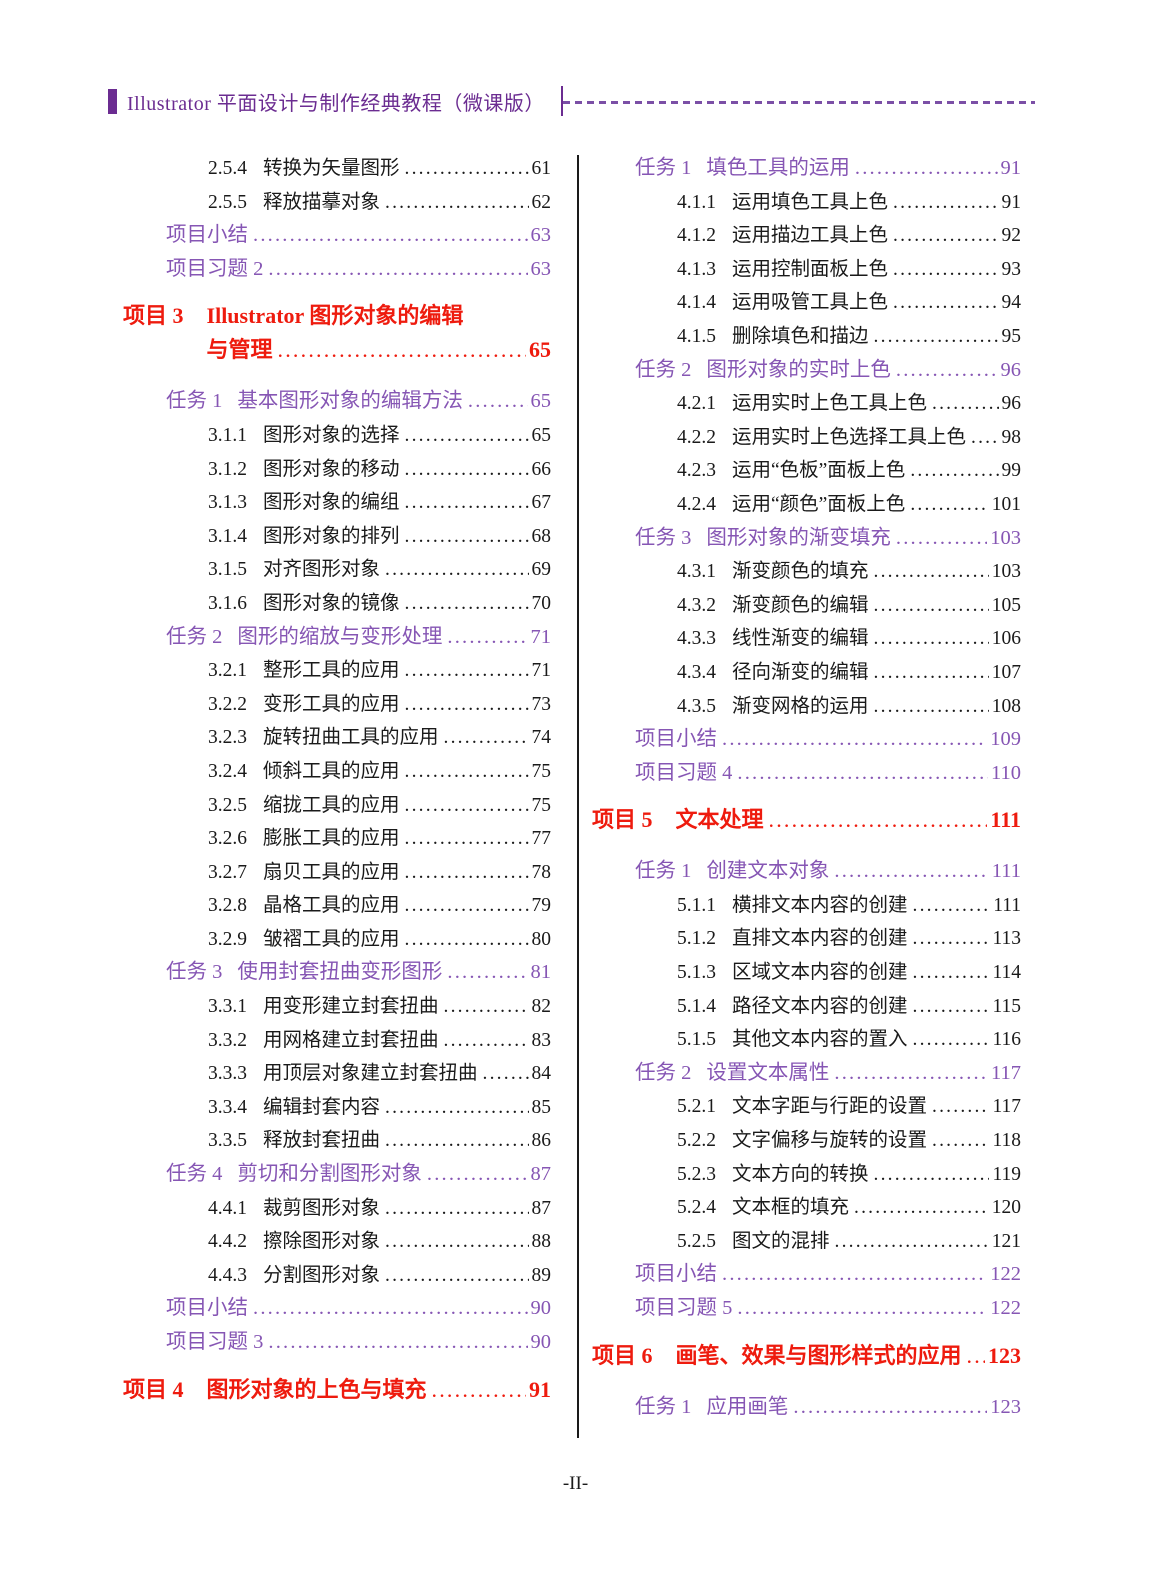  I want to click on toc-entry-section: 3.2.5 缩拢工具的应用 75, so click(337, 806).